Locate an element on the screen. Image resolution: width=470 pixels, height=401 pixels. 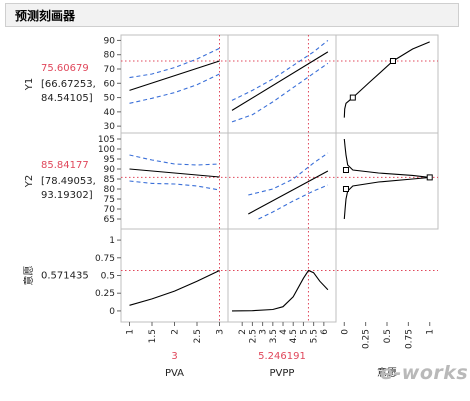
response-ci-high: 93.19302] is located at coordinates (67, 195).